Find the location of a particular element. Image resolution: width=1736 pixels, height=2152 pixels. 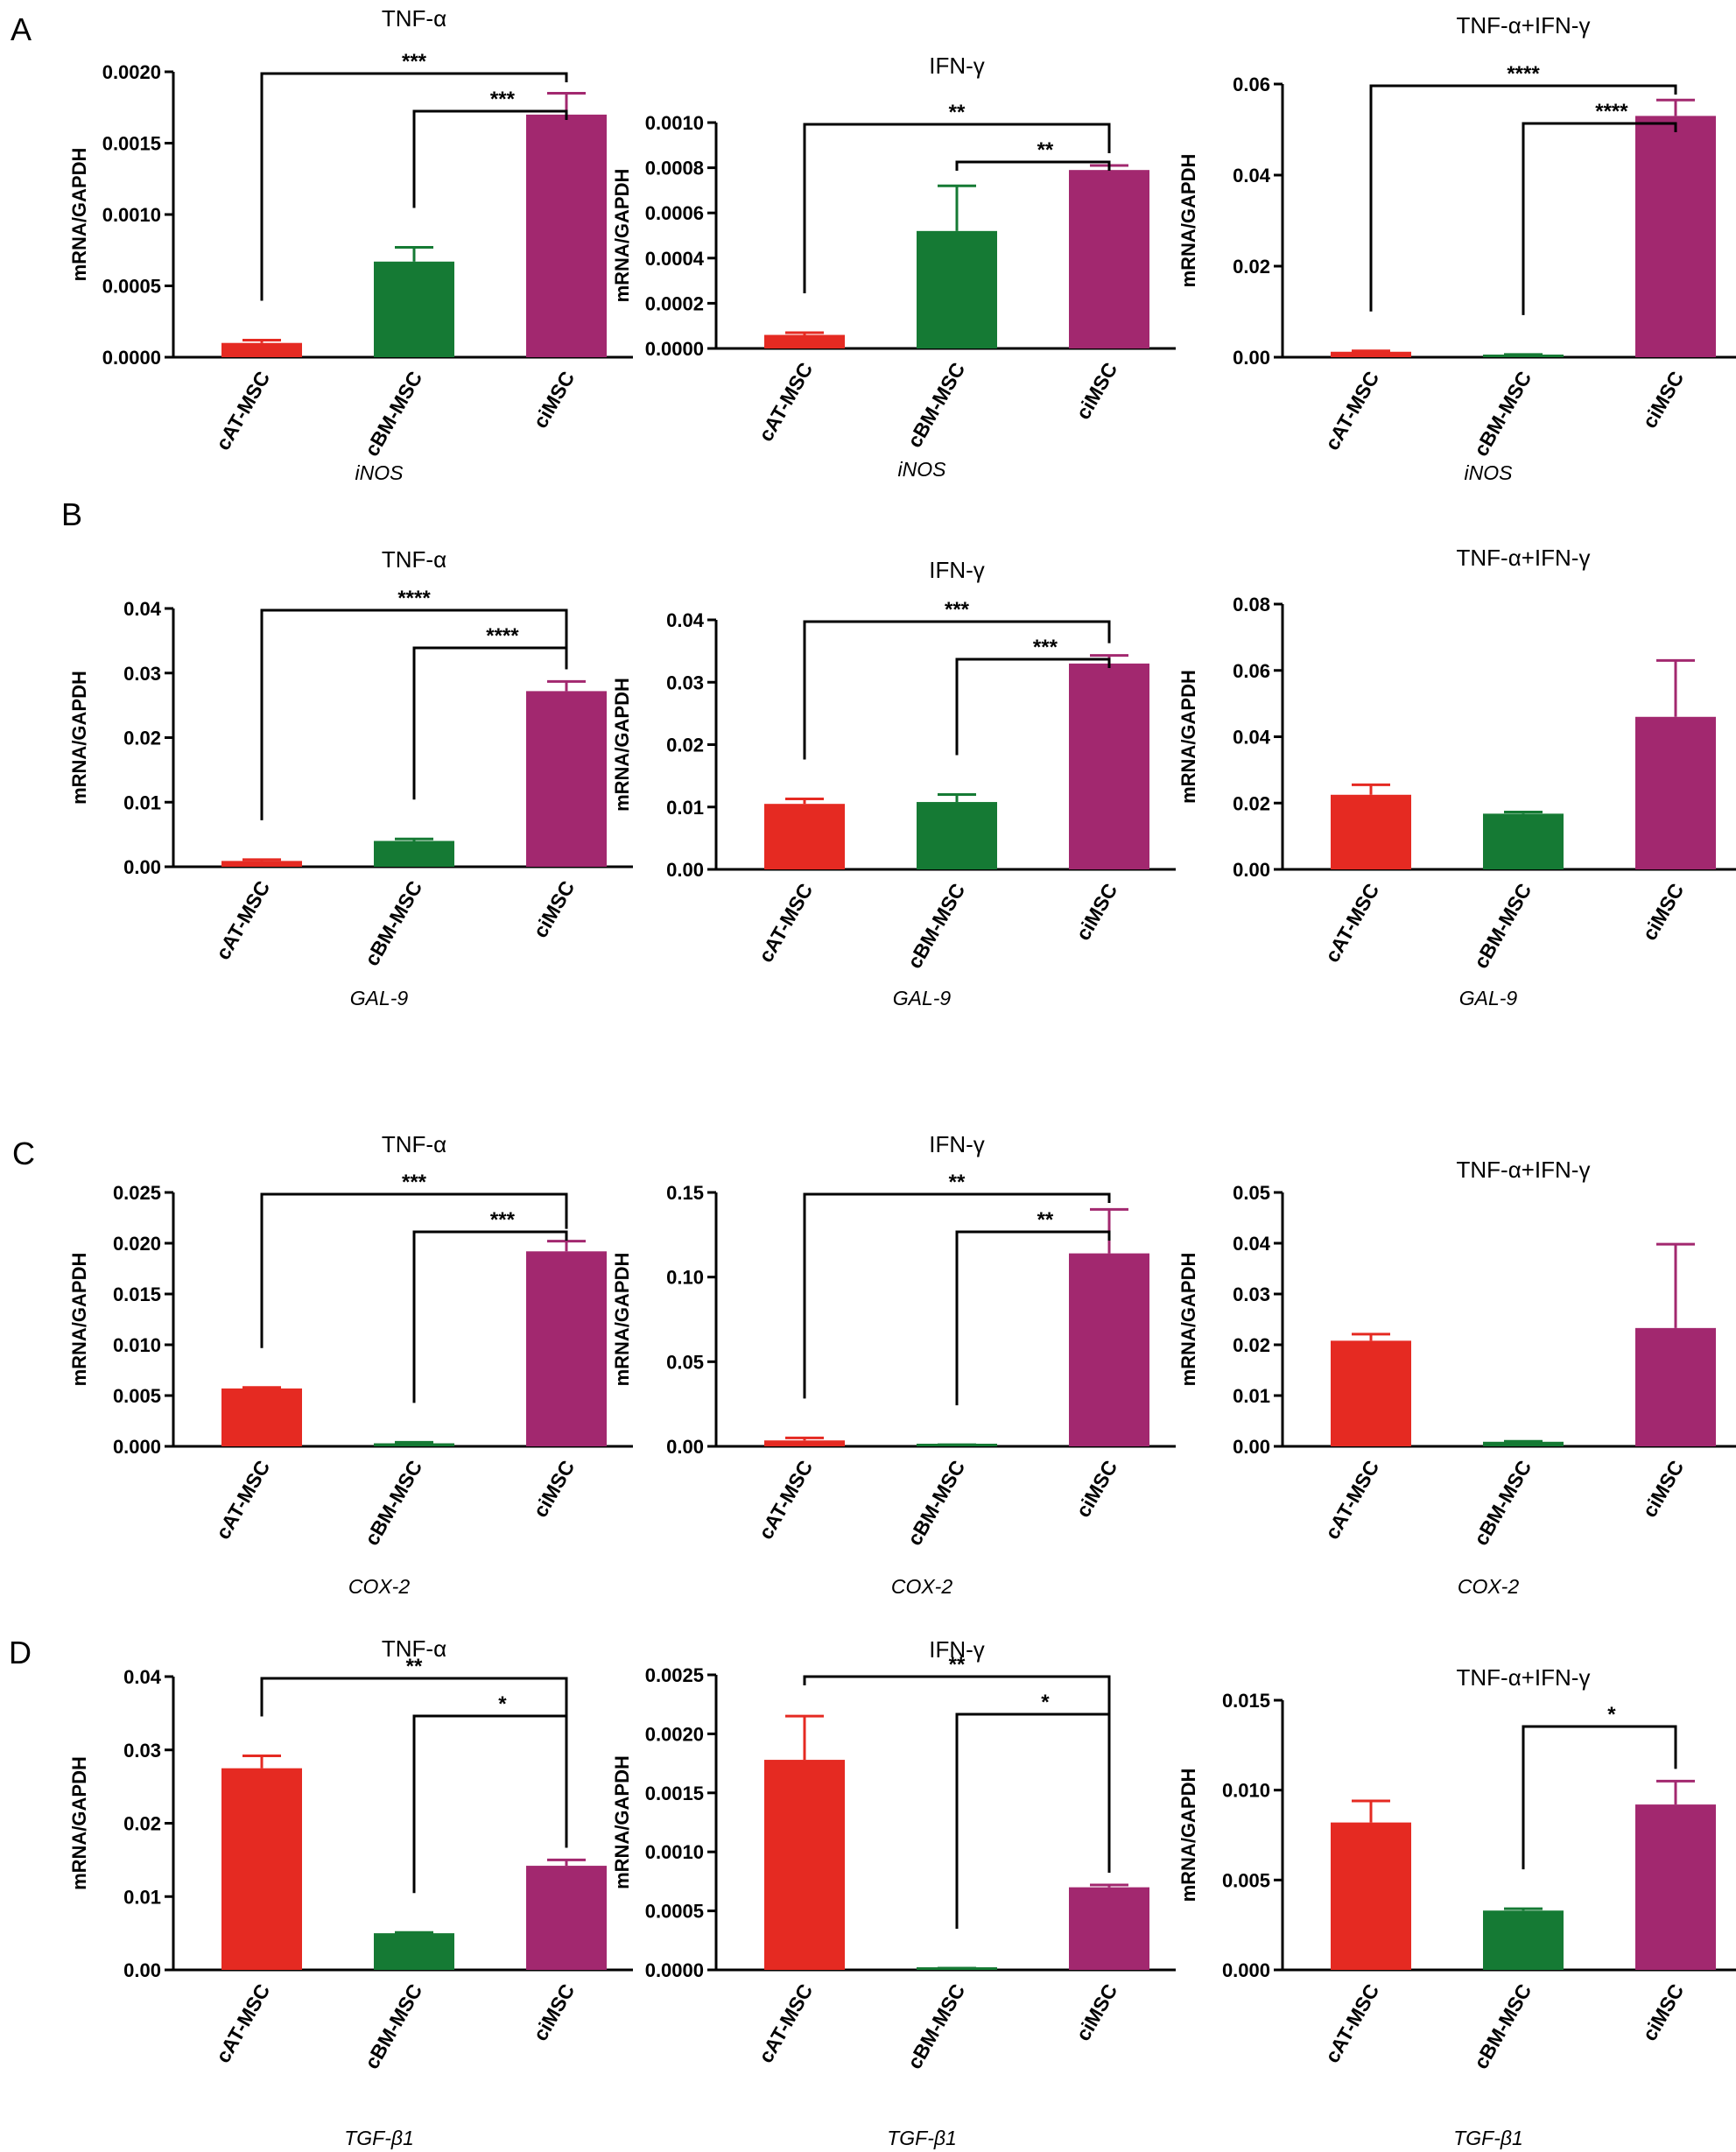

row-label-a: A is located at coordinates (21, 29).